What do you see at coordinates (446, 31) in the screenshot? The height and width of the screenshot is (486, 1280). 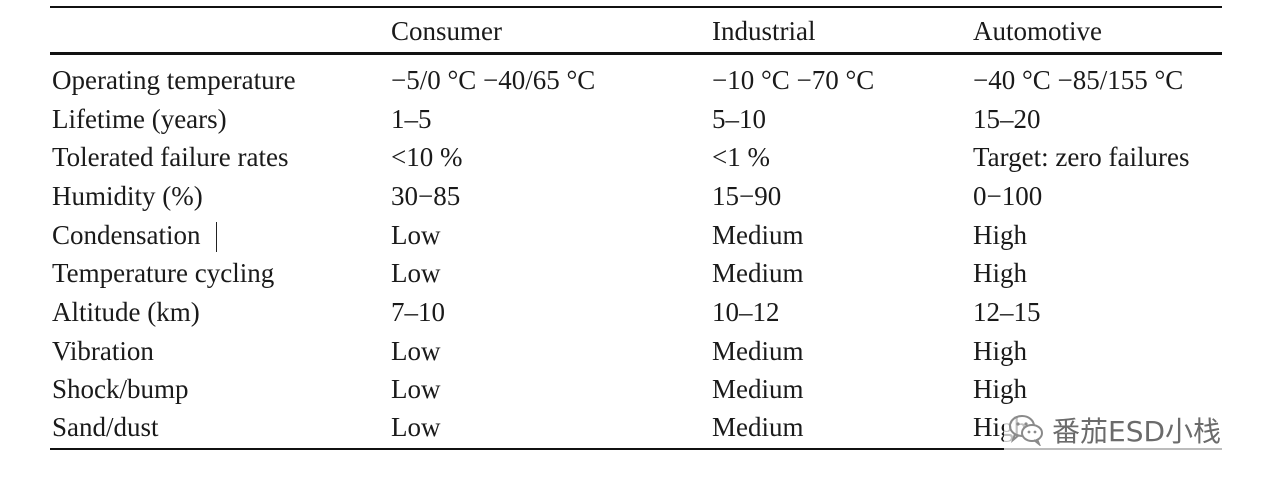 I see `header-consumer: Consumer` at bounding box center [446, 31].